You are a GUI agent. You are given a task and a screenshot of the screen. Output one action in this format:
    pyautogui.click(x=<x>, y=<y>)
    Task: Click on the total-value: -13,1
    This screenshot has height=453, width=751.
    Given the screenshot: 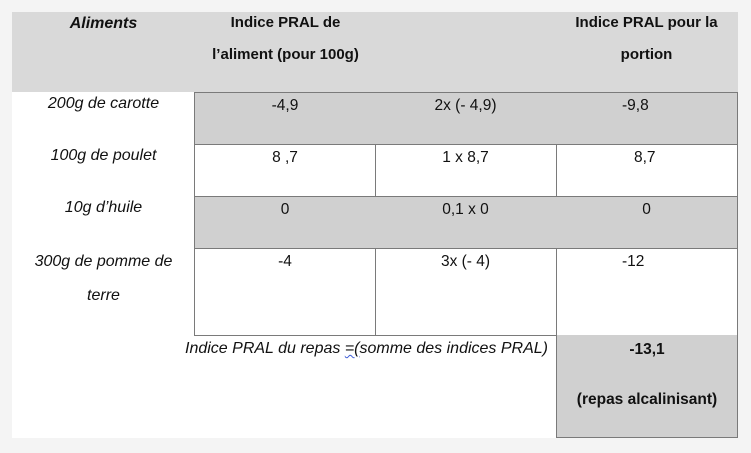 What is the action you would take?
    pyautogui.click(x=647, y=349)
    